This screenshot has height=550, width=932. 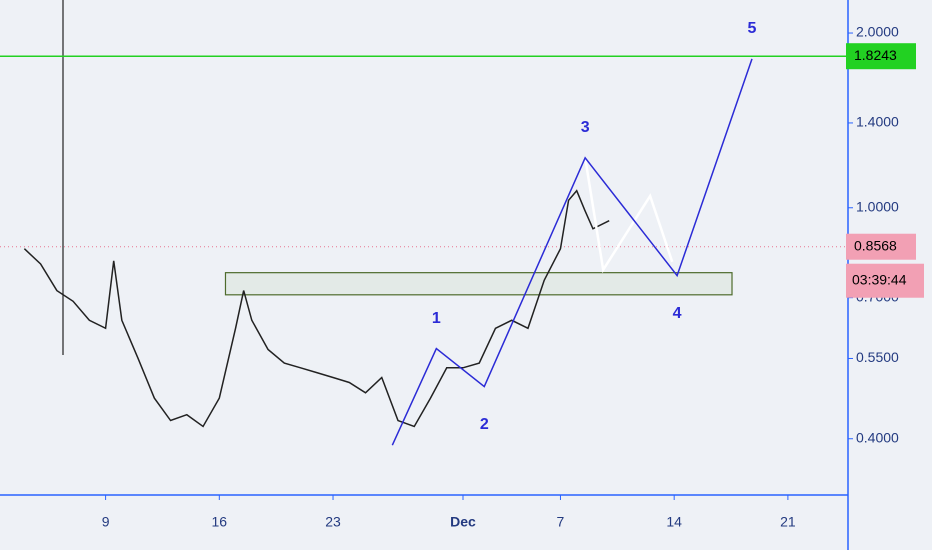 What do you see at coordinates (875, 245) in the screenshot?
I see `last-price-label: 0.8568` at bounding box center [875, 245].